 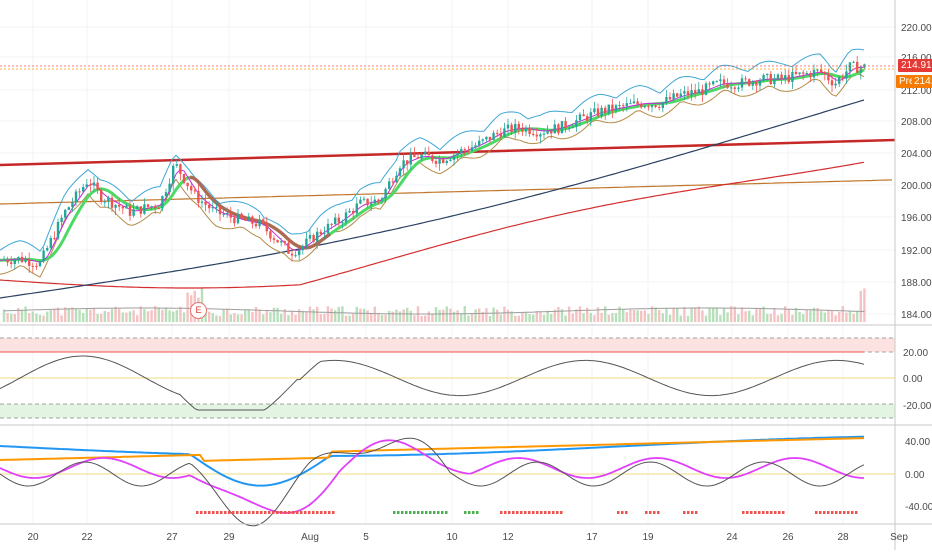 What do you see at coordinates (918, 475) in the screenshot?
I see `macd-axis: 40.00 0.00 -40.00` at bounding box center [918, 475].